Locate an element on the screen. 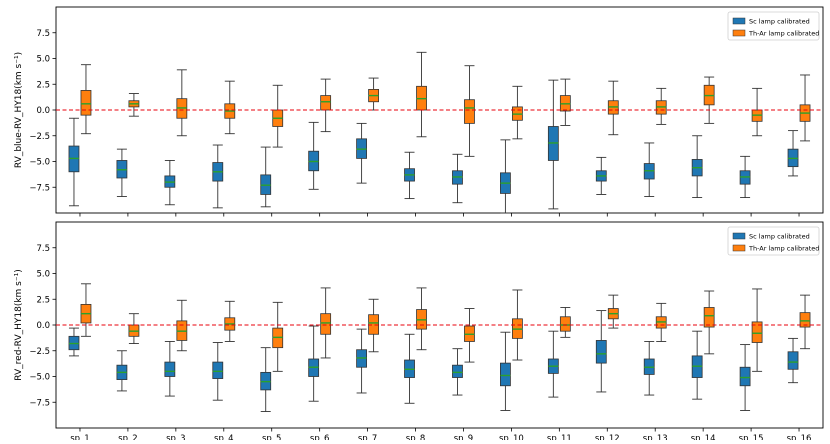 The height and width of the screenshot is (444, 830). y-axis-label: RV_red-RV_HY18(km s⁻¹) is located at coordinates (19, 324).